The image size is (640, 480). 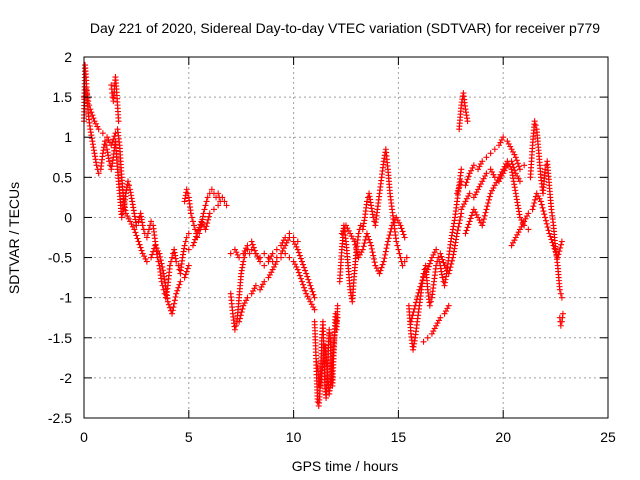 What do you see at coordinates (14, 238) in the screenshot?
I see `y-axis-label: SDTVAR / TECUs` at bounding box center [14, 238].